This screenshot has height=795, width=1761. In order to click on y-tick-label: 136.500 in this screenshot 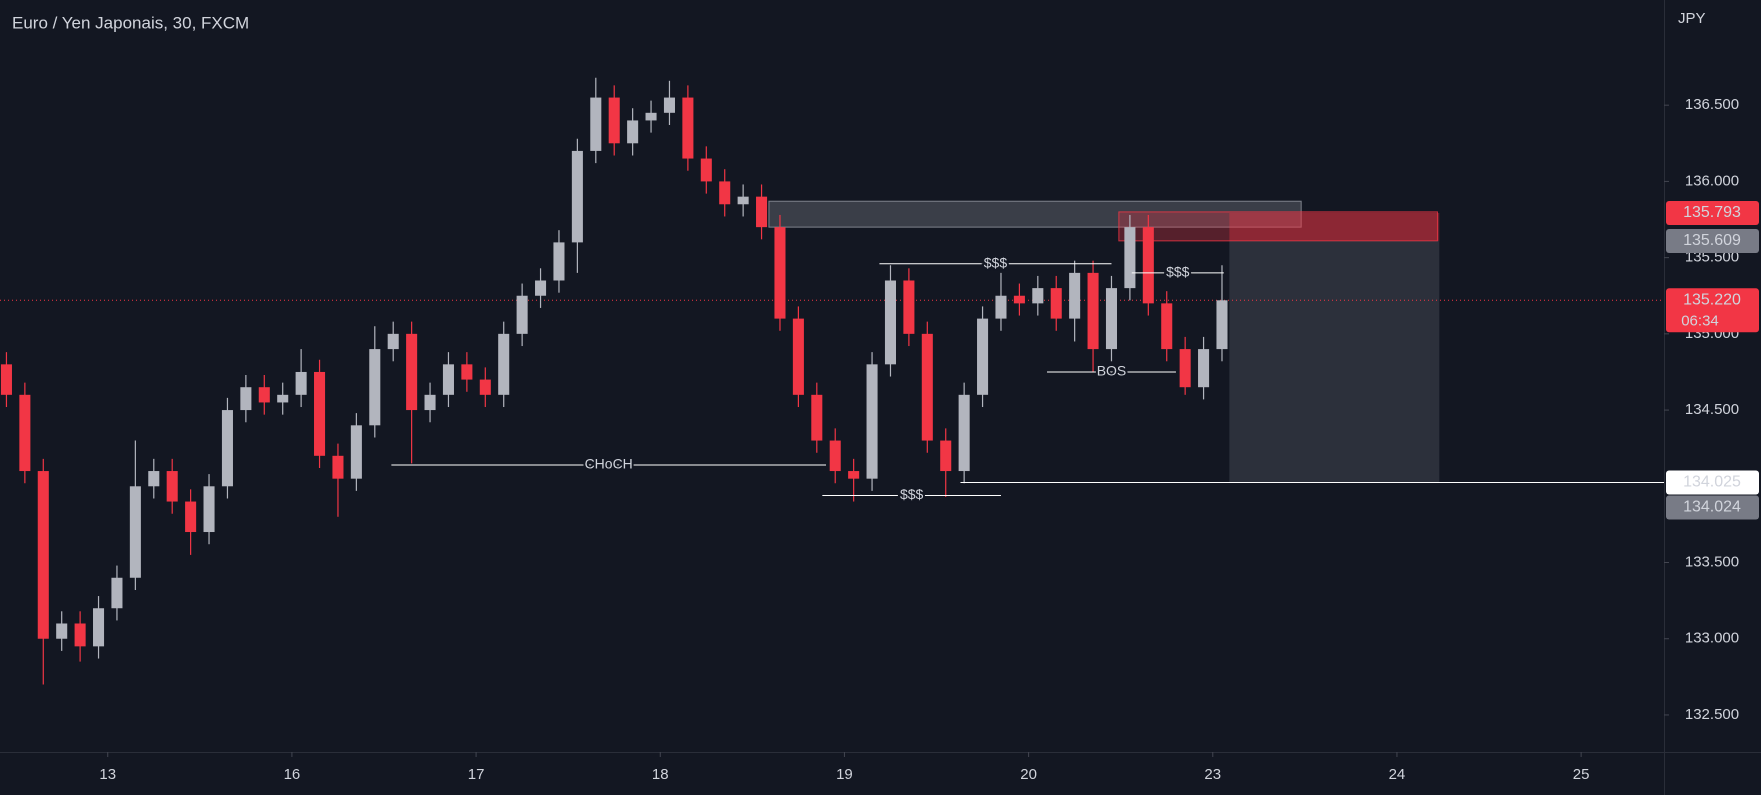, I will do `click(1712, 104)`.